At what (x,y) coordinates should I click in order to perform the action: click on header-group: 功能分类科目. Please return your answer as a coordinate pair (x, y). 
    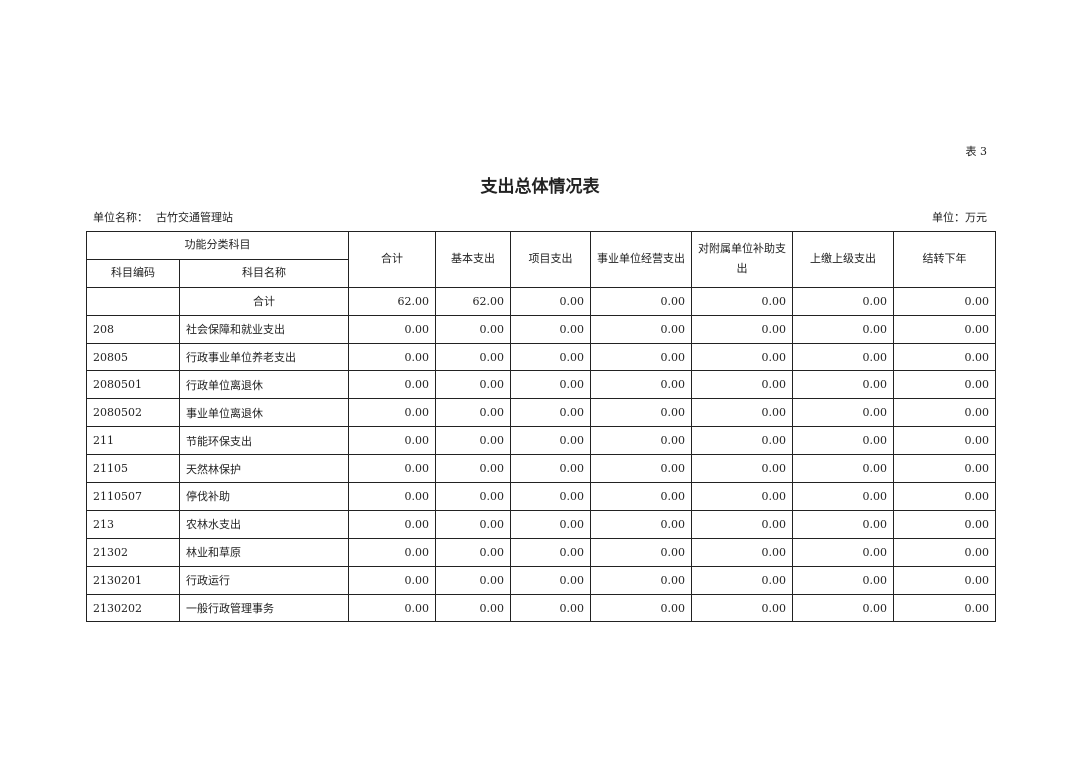
    Looking at the image, I should click on (217, 245).